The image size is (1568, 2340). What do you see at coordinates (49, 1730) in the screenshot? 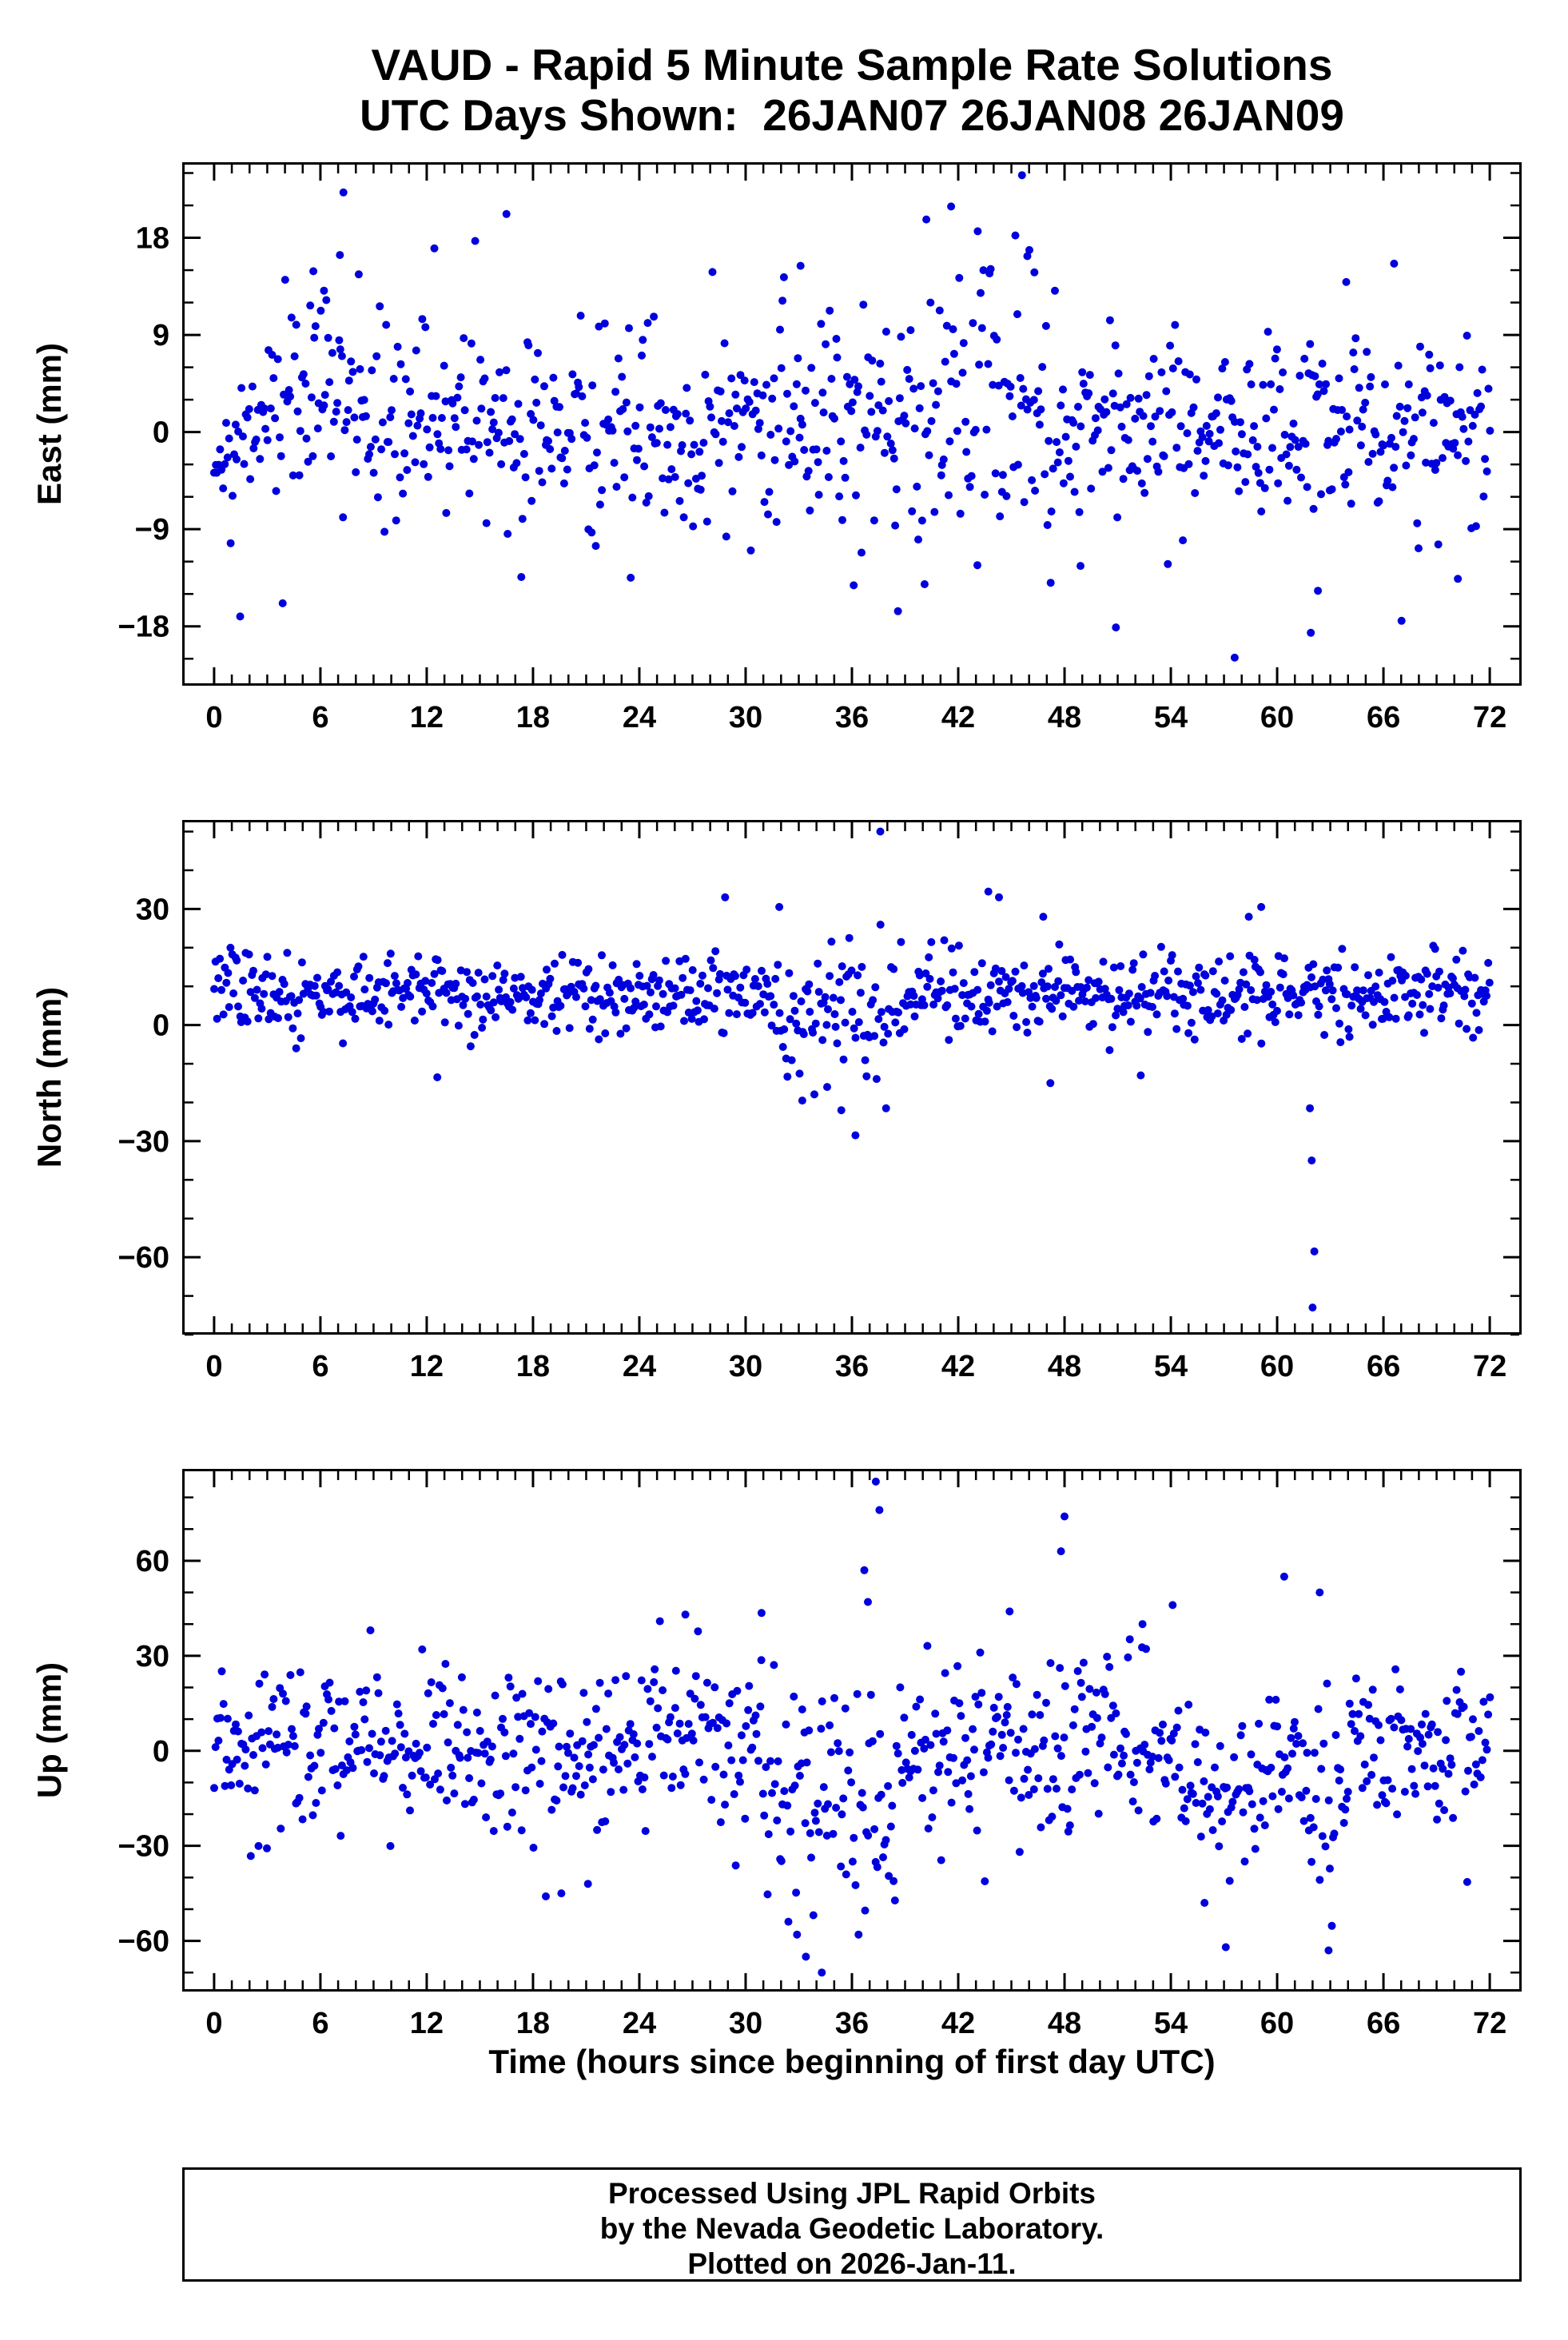
I see `up-axis-title: Up (mm)` at bounding box center [49, 1730].